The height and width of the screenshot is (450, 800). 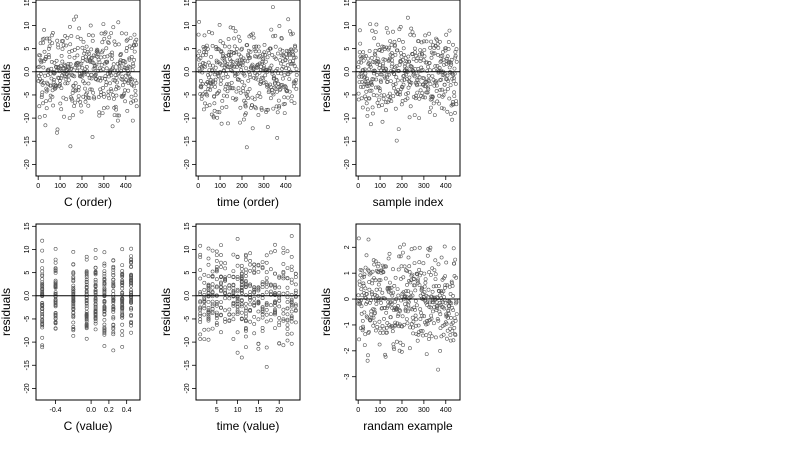 I want to click on x-tick-label: 200, so click(x=242, y=186).